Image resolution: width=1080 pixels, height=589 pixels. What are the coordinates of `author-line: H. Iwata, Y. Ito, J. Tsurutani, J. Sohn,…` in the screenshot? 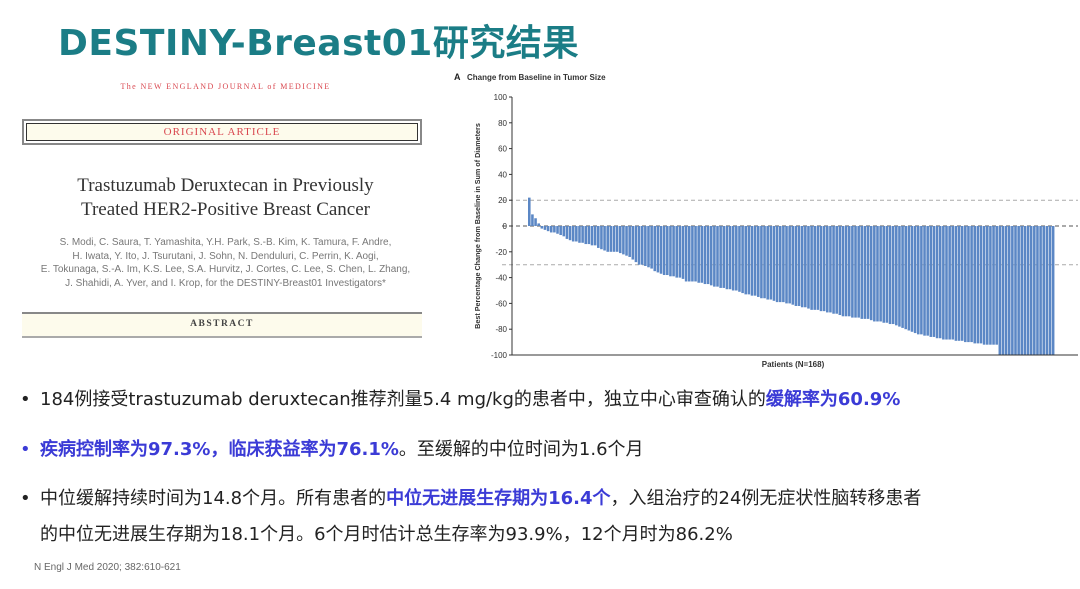 It's located at (225, 256).